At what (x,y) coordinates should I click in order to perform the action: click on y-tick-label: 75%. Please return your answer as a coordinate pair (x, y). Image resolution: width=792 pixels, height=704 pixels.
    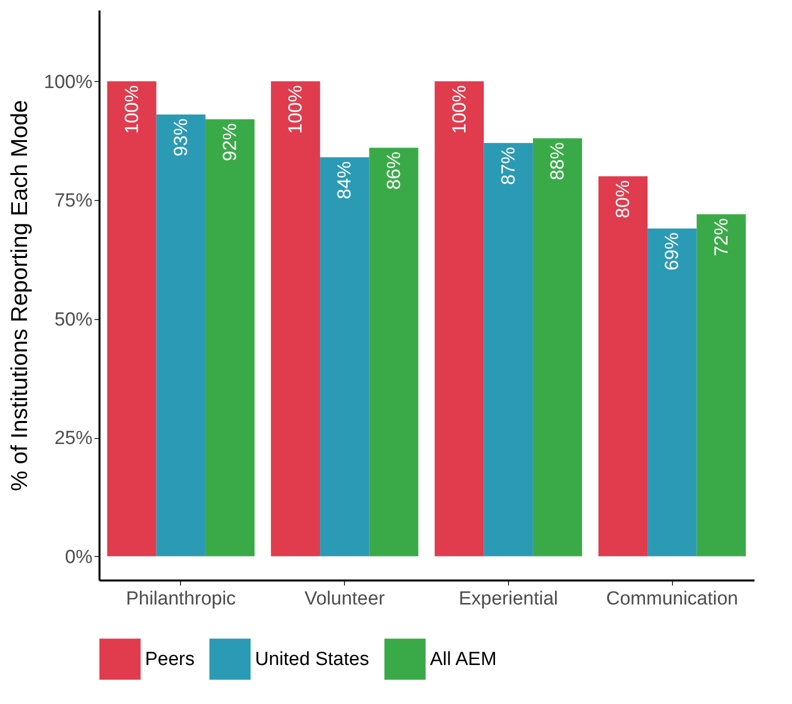
    Looking at the image, I should click on (73, 201).